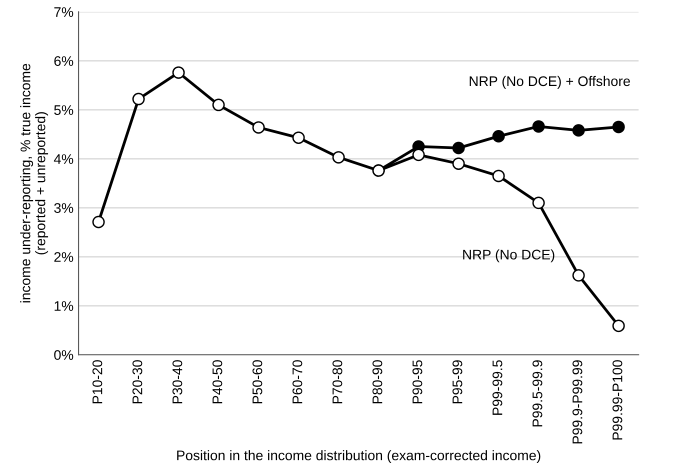  I want to click on x-tick-label: P95-99, so click(457, 382).